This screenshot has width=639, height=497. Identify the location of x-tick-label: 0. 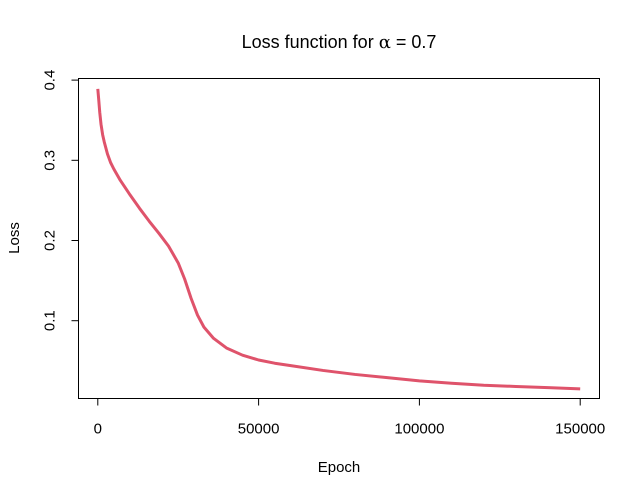
(98, 429).